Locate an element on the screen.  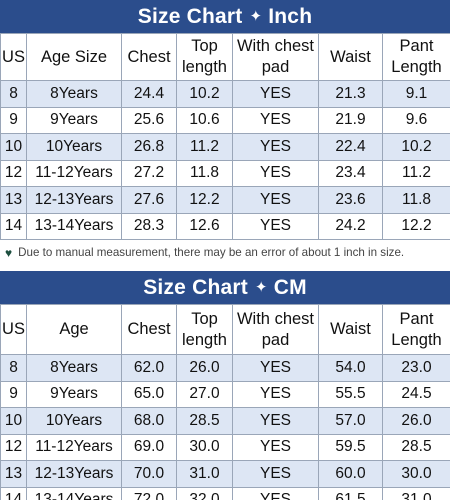
cell-waist: 22.4 is located at coordinates (350, 147).